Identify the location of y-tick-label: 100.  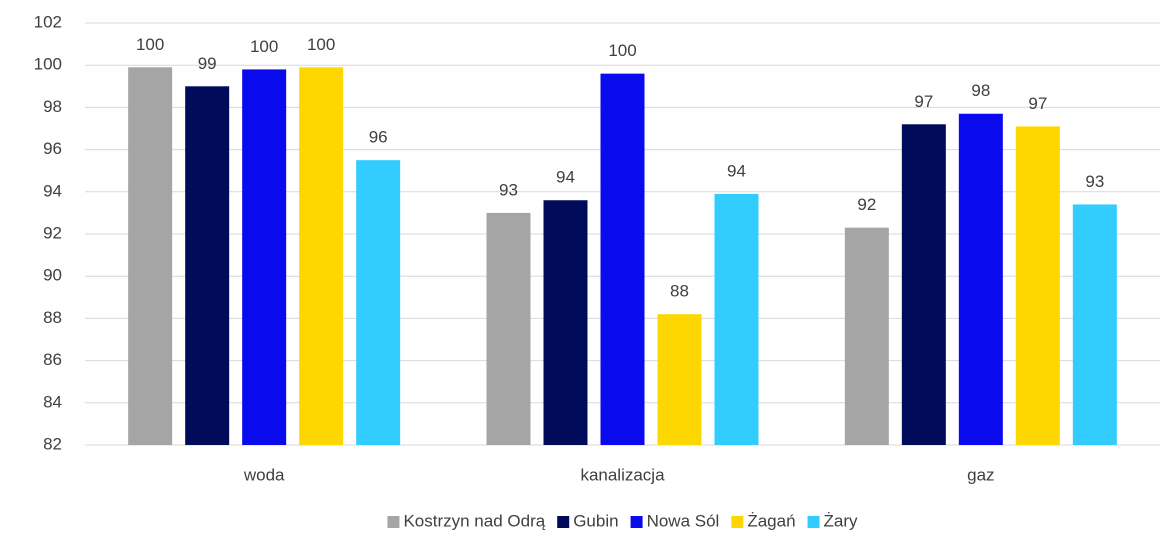
(48, 64).